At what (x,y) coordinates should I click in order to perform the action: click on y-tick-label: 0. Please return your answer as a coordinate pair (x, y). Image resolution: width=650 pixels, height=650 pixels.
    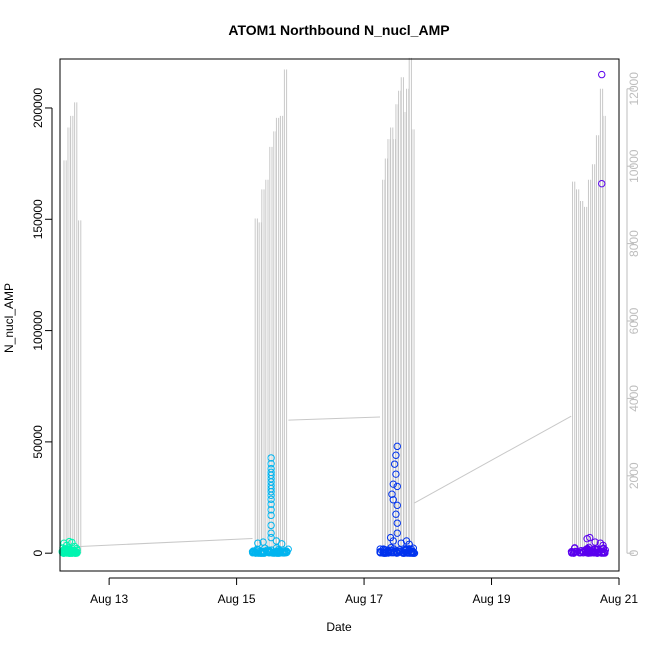
    Looking at the image, I should click on (38, 553).